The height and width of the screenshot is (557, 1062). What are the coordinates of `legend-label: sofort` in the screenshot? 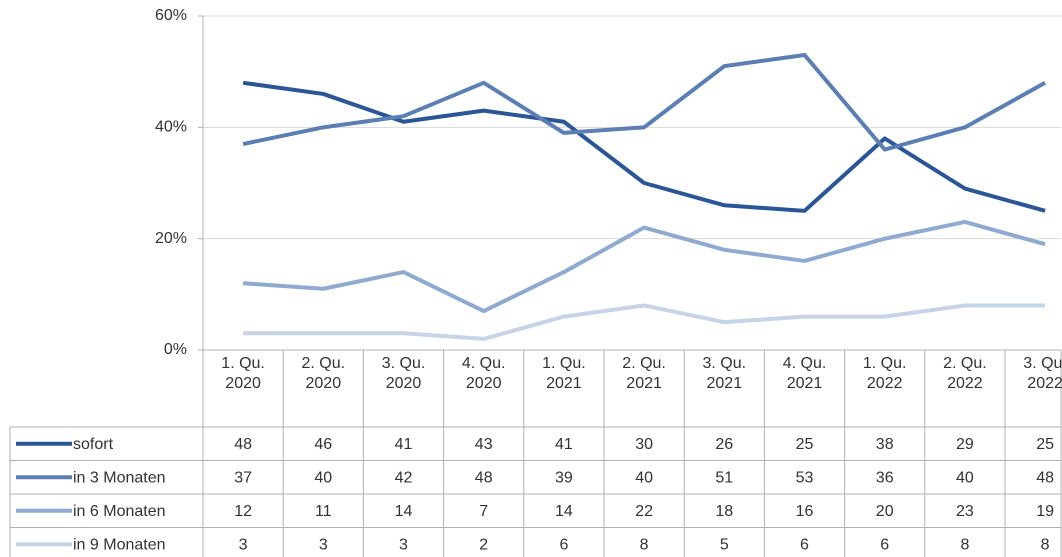 It's located at (93, 444).